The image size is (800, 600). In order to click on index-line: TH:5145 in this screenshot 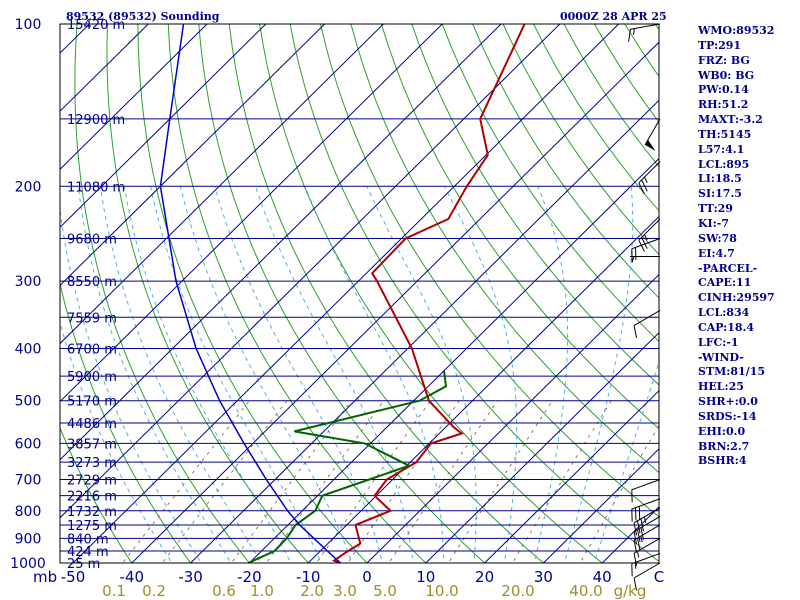, I will do `click(725, 134)`.